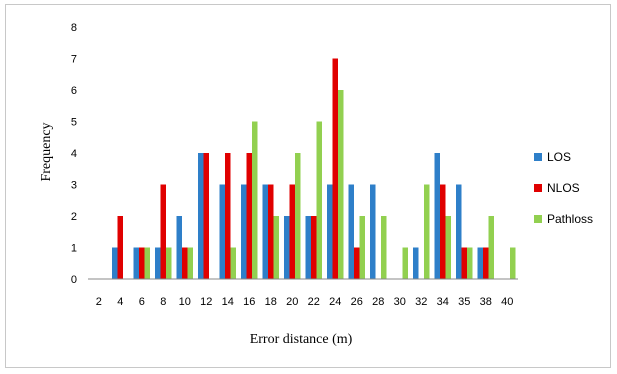 The height and width of the screenshot is (374, 617). What do you see at coordinates (99, 302) in the screenshot?
I see `x-tick-label: 2` at bounding box center [99, 302].